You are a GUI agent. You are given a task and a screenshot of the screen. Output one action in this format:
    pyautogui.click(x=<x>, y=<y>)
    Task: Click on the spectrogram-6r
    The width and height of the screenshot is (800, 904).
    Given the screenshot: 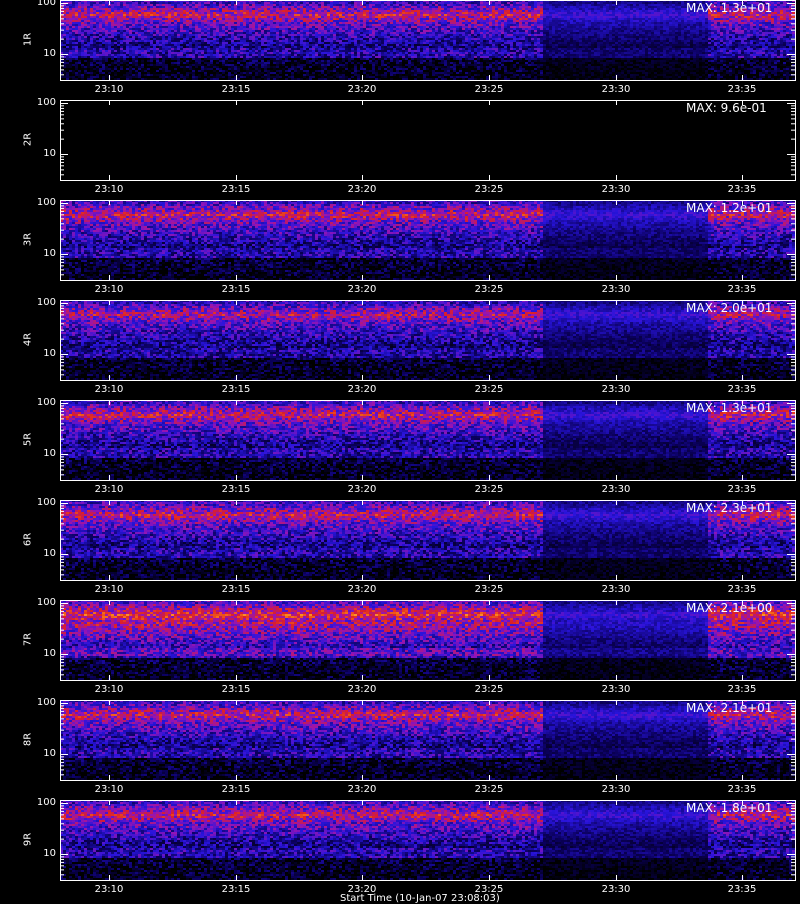 What is the action you would take?
    pyautogui.click(x=427, y=540)
    